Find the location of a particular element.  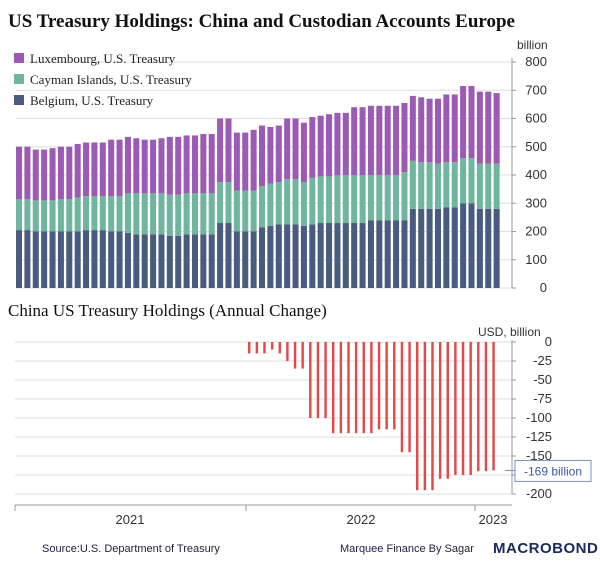

x-label-2022: 2022 is located at coordinates (361, 519).